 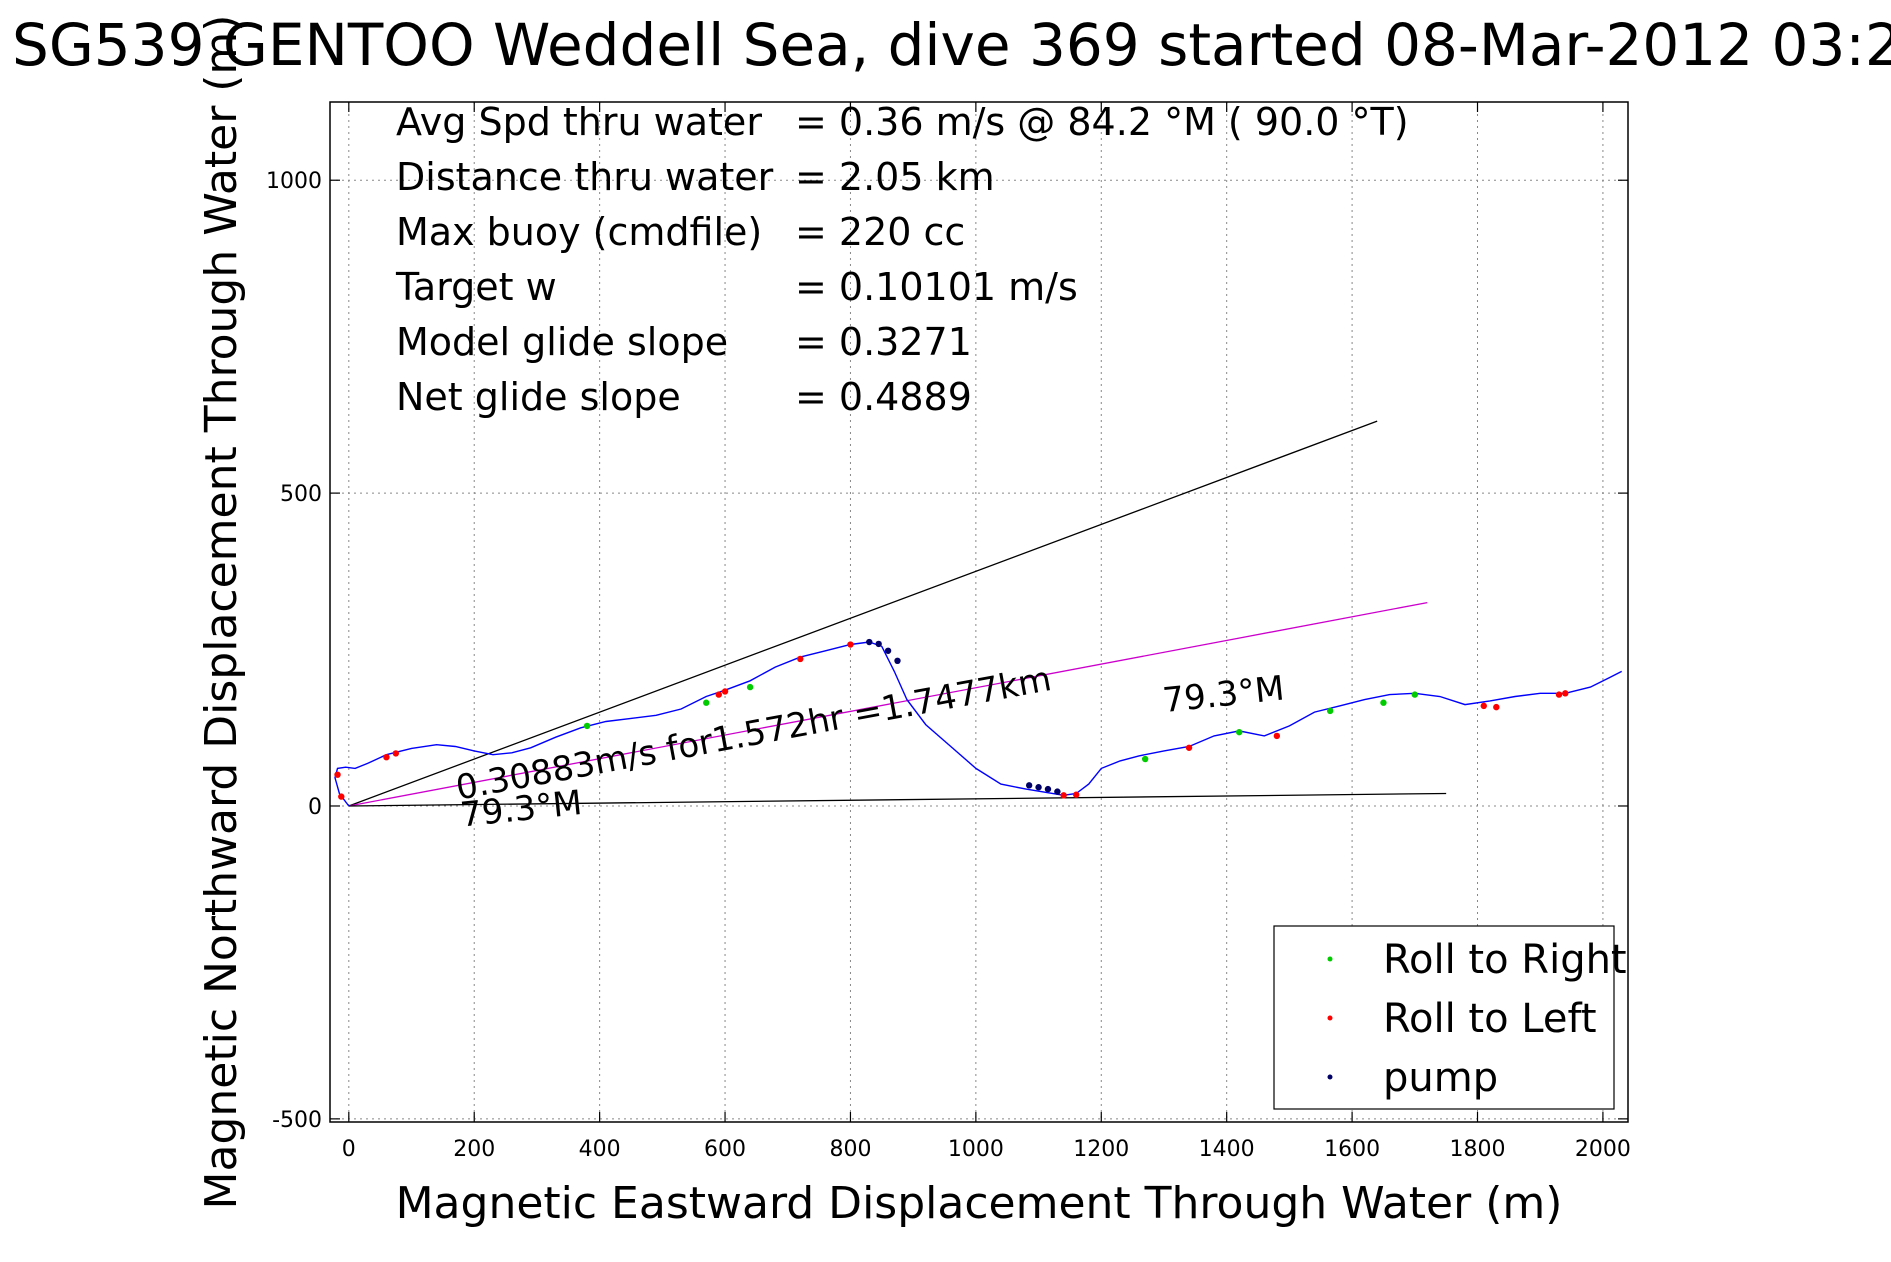 I want to click on legend-label: Roll to Right, so click(x=1505, y=960).